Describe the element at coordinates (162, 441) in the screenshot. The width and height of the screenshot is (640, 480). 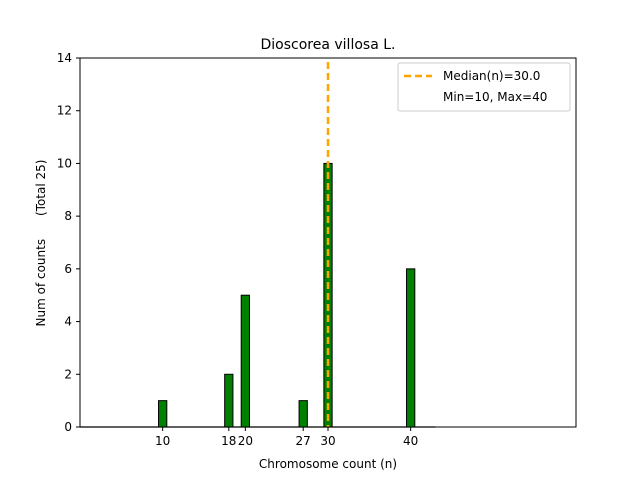
I see `x-tick-label: 10` at that location.